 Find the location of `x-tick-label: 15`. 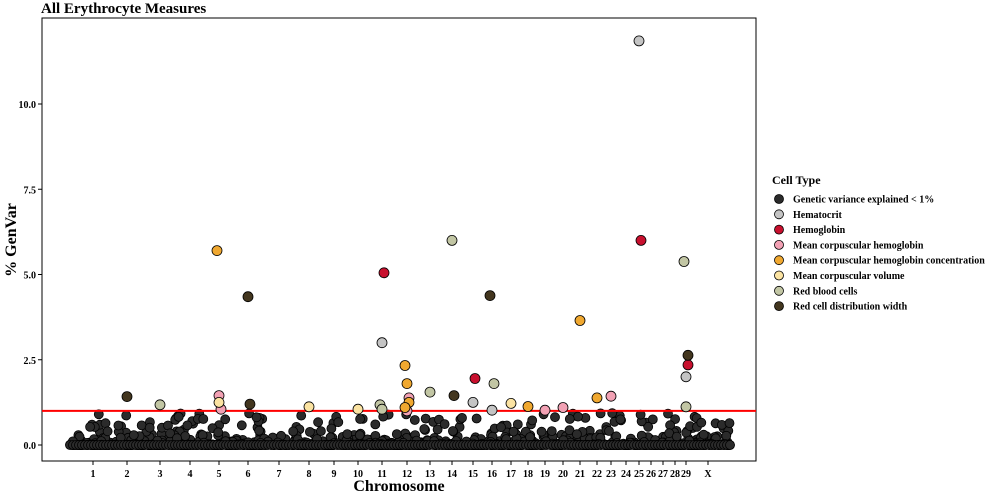

x-tick-label: 15 is located at coordinates (473, 474).